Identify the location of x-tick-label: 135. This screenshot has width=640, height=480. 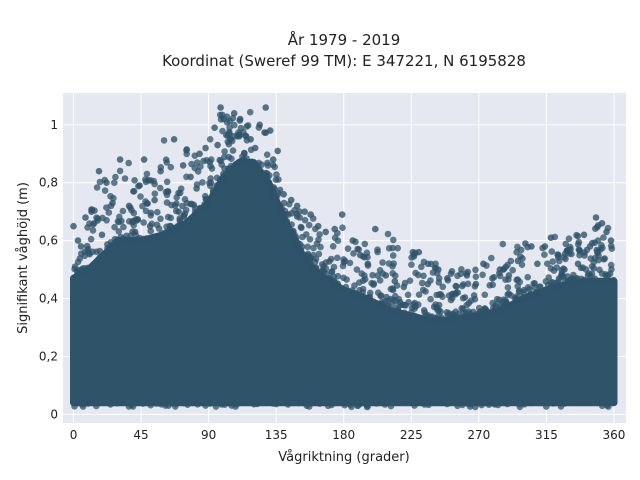
(276, 435).